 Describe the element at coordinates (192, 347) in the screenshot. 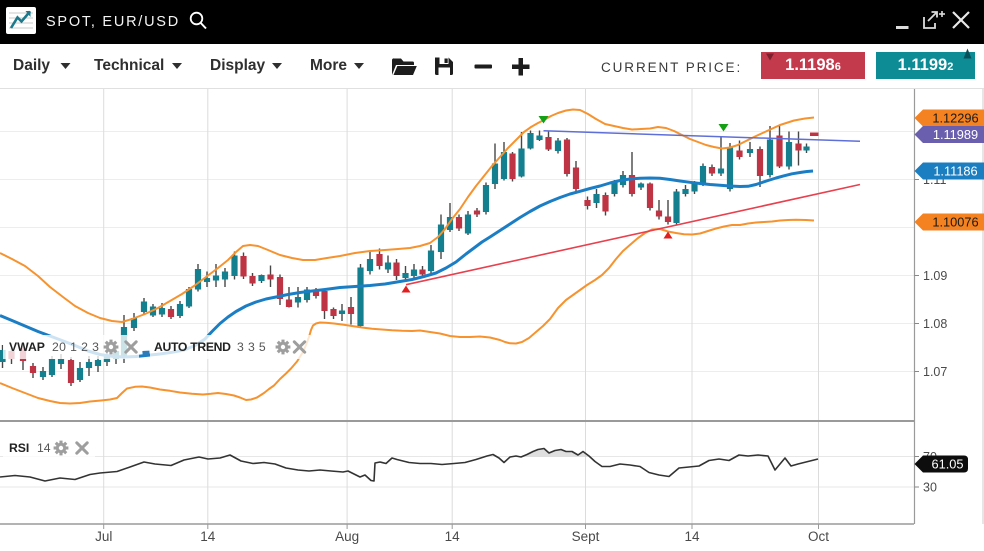

I see `svg-text: AUTO TREND` at that location.